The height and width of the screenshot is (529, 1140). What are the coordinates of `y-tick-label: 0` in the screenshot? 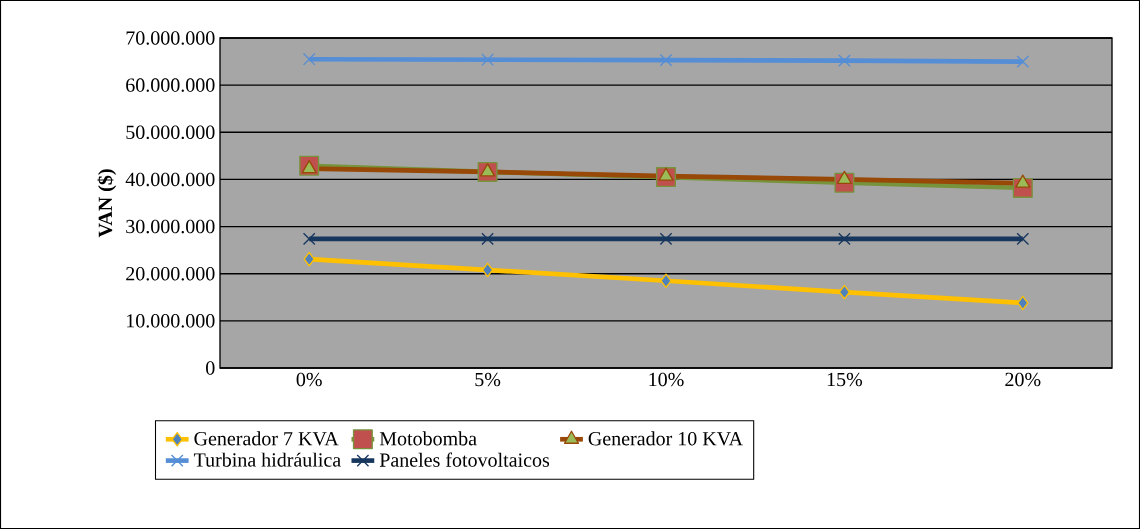 It's located at (210, 368).